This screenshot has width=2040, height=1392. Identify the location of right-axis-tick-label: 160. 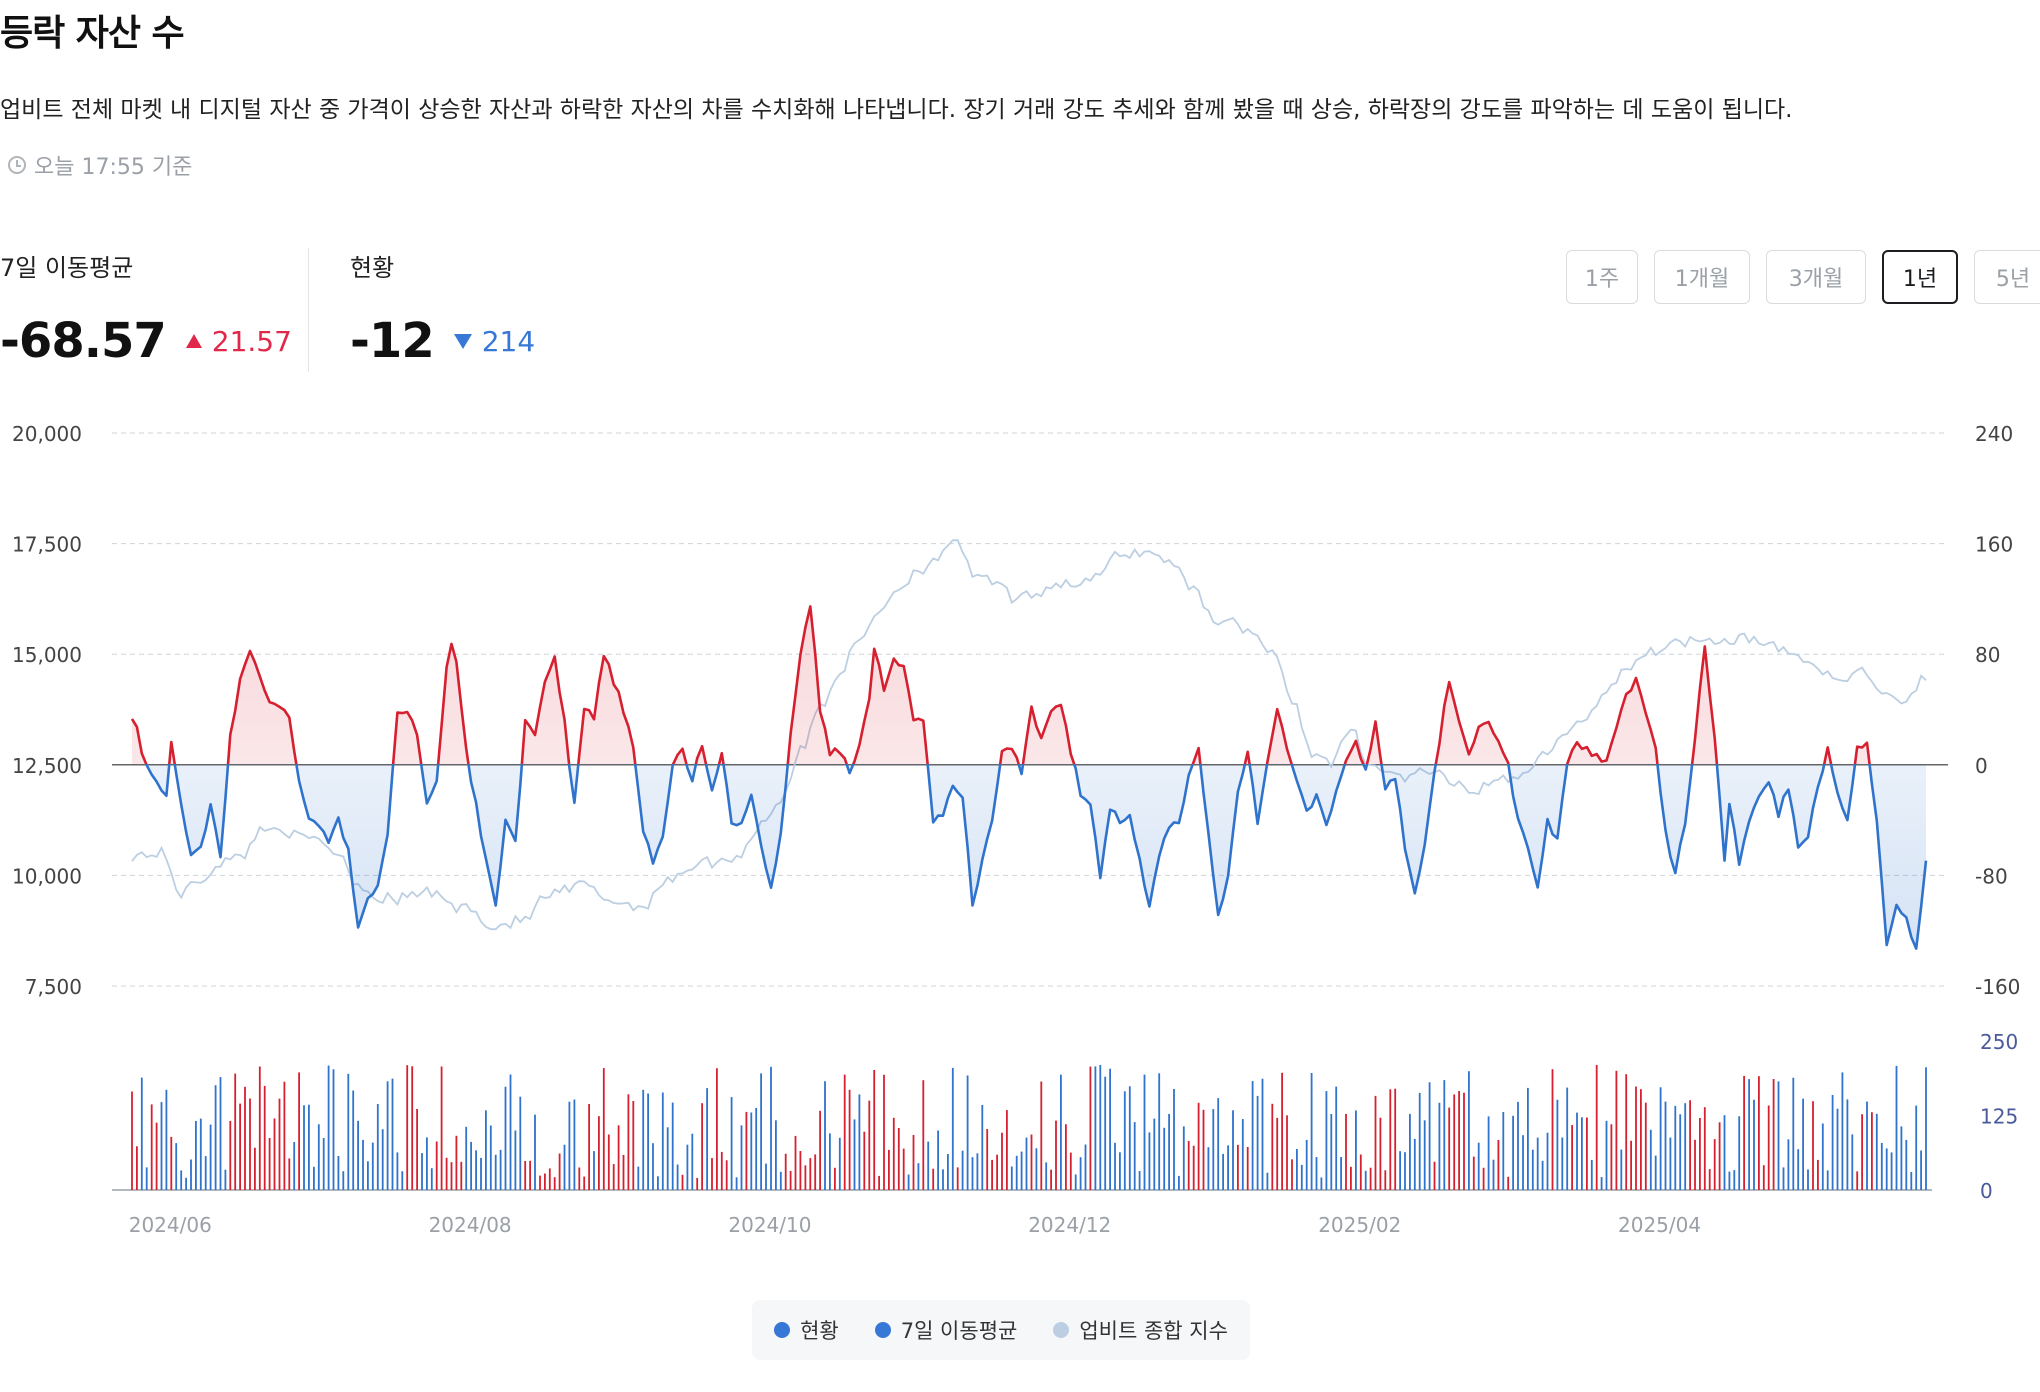
(1994, 545).